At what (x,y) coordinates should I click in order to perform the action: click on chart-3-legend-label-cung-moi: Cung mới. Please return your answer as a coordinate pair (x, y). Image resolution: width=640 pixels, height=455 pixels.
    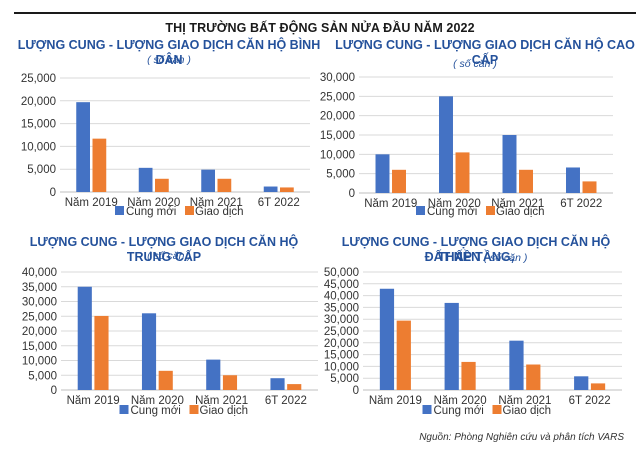
    Looking at the image, I should click on (156, 411).